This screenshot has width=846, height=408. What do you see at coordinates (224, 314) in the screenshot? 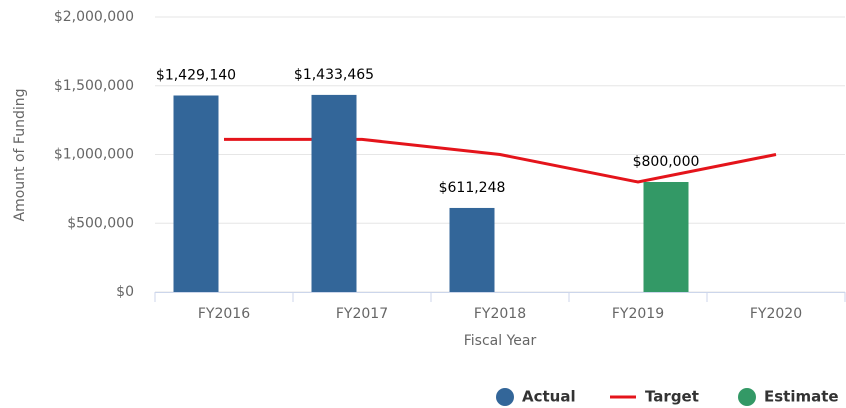
I see `x-tick-label: FY2016` at bounding box center [224, 314].